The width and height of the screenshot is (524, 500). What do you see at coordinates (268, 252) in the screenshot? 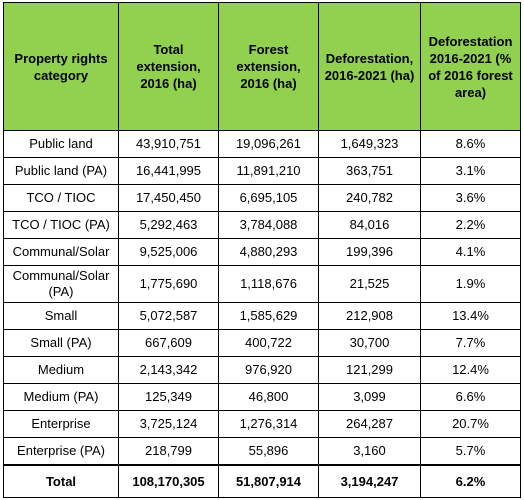
I see `forest-extension-cell: 4,880,293` at bounding box center [268, 252].